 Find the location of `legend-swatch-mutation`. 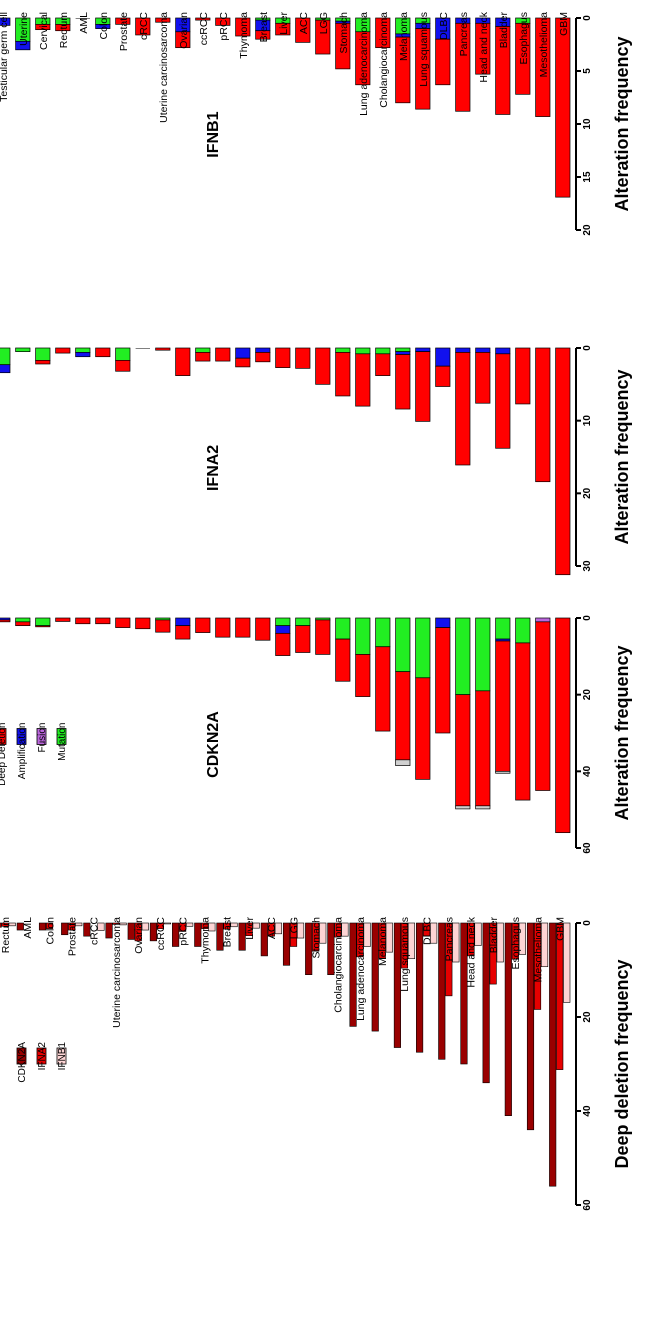

legend-swatch-mutation is located at coordinates (61, 736).